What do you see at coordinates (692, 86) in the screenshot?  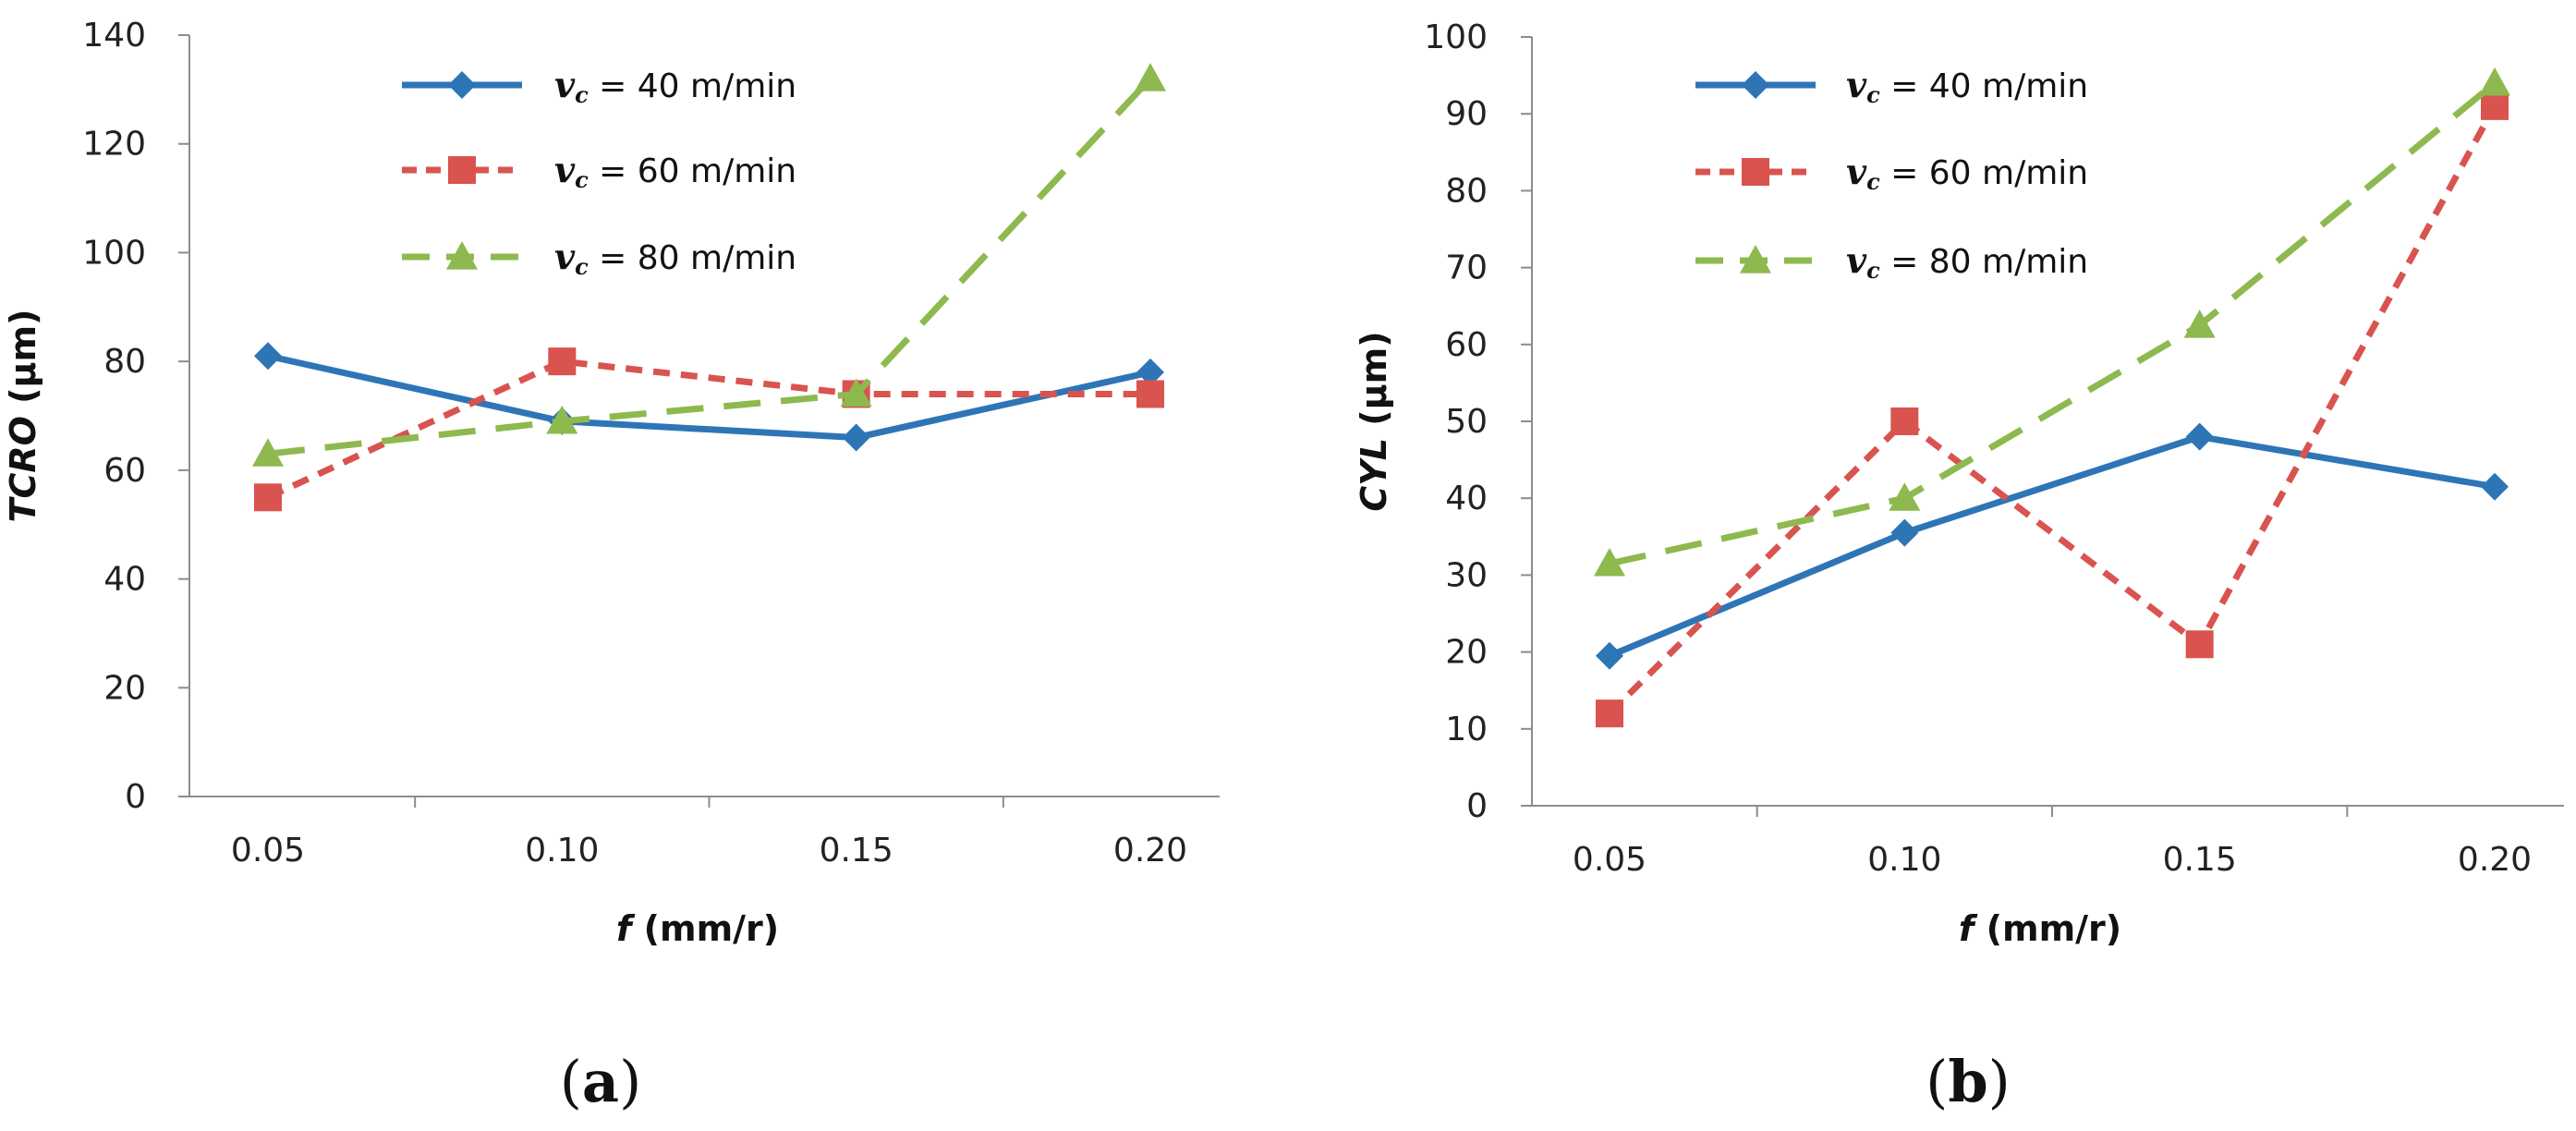 I see `legend-value: = 40 m/min` at bounding box center [692, 86].